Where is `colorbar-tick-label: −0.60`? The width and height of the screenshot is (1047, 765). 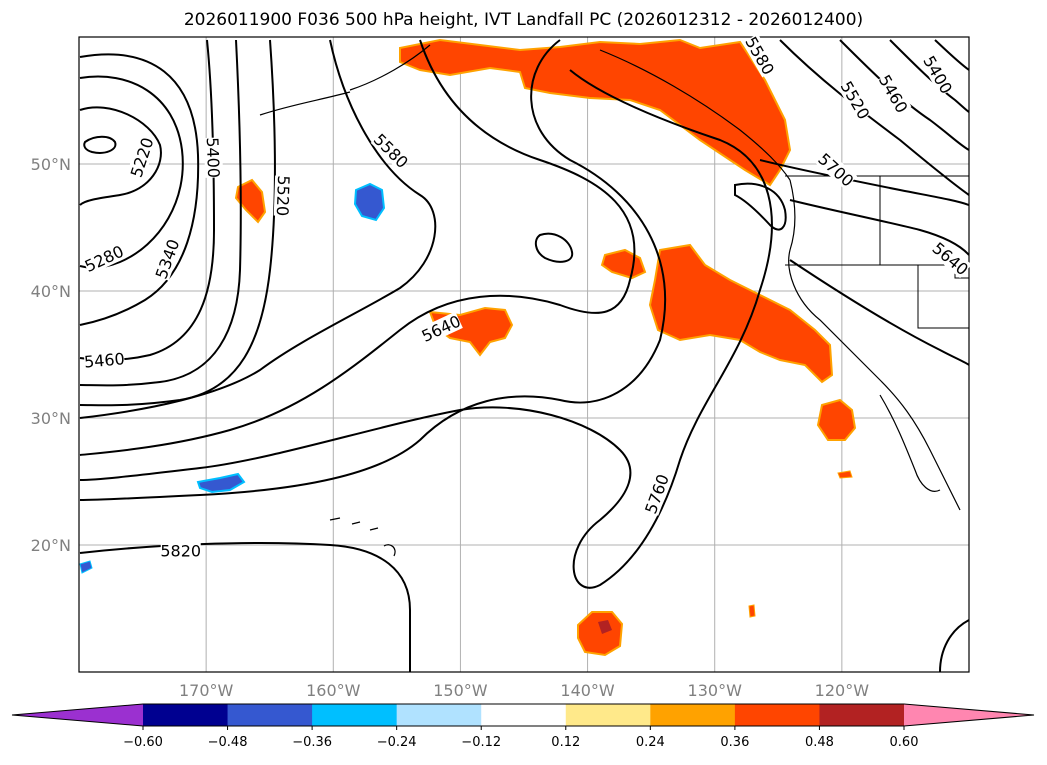
colorbar-tick-label: −0.60 is located at coordinates (143, 742).